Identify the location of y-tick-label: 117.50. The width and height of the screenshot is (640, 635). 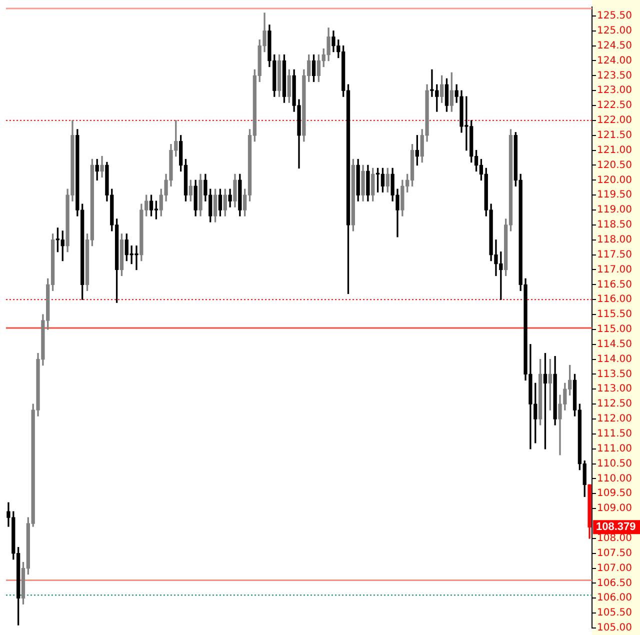
(614, 254).